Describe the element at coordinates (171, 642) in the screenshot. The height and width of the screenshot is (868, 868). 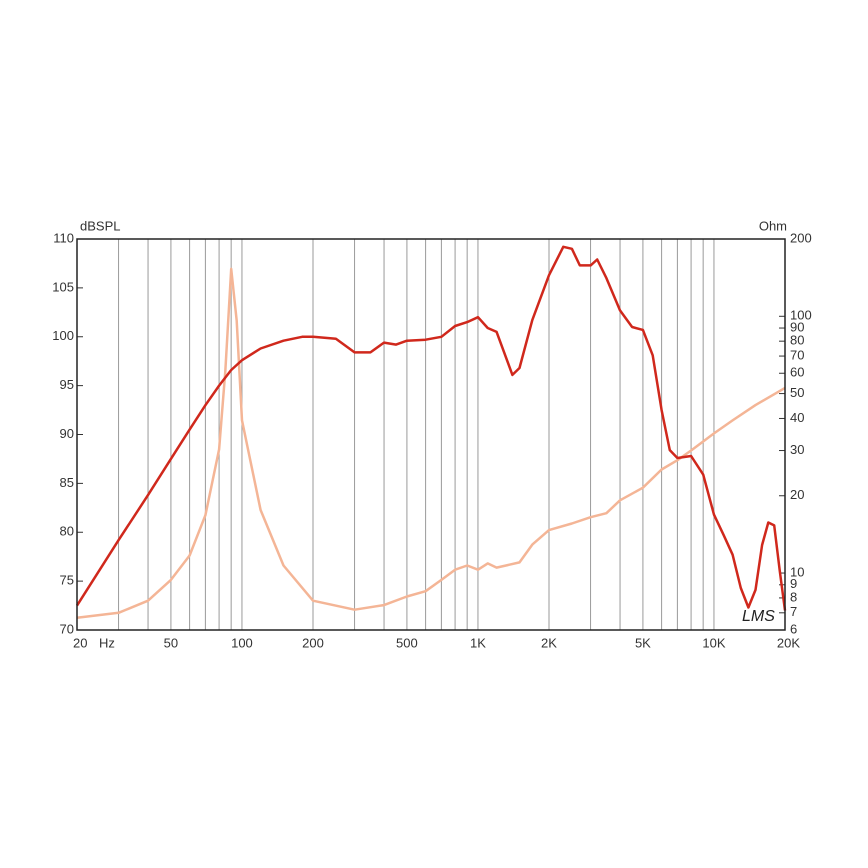
I see `x-tick-label: 50` at that location.